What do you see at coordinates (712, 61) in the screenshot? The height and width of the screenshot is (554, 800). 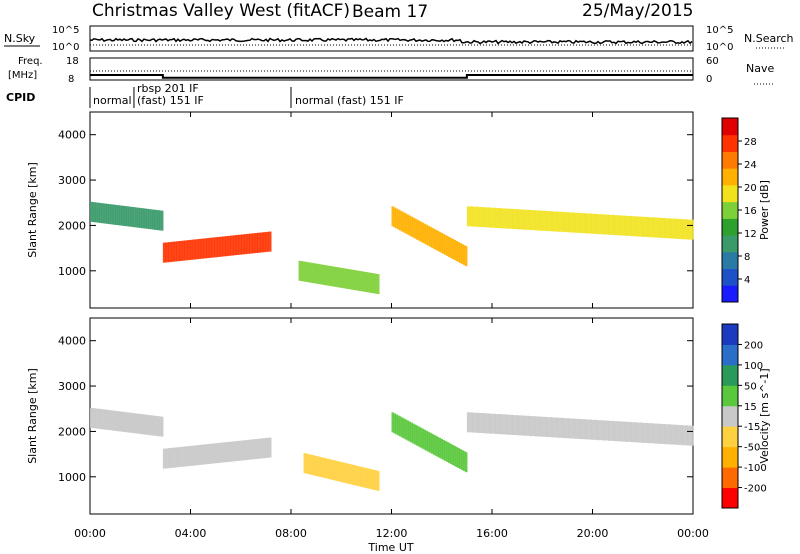 I see `nave-tick-top: 60` at bounding box center [712, 61].